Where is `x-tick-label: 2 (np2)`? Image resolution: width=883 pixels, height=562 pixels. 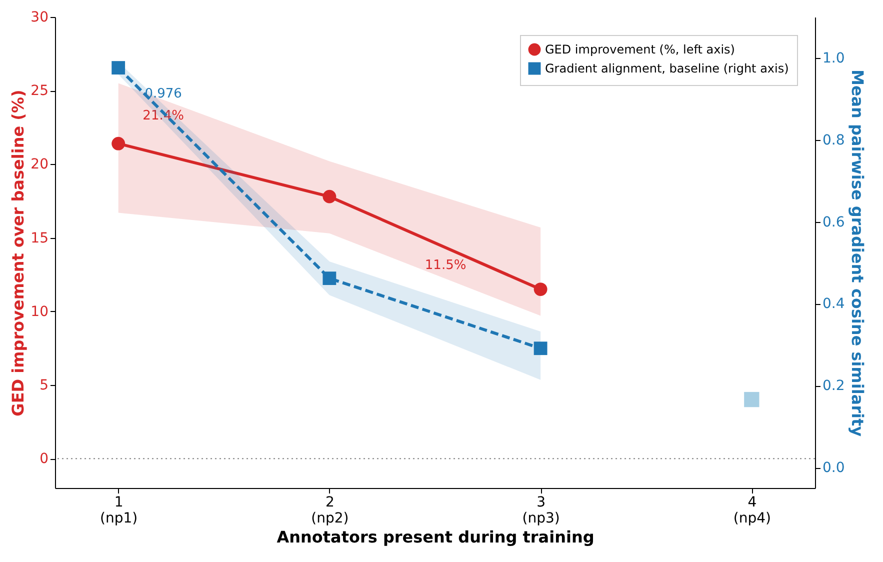 x-tick-label: 2 (np2) is located at coordinates (330, 510).